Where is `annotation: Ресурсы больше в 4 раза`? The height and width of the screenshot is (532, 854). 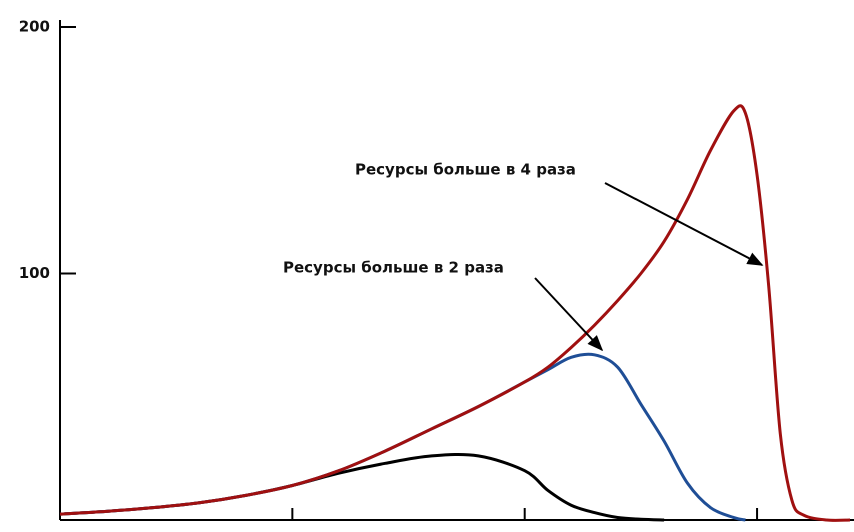
annotation: Ресурсы больше в 4 раза is located at coordinates (465, 170).